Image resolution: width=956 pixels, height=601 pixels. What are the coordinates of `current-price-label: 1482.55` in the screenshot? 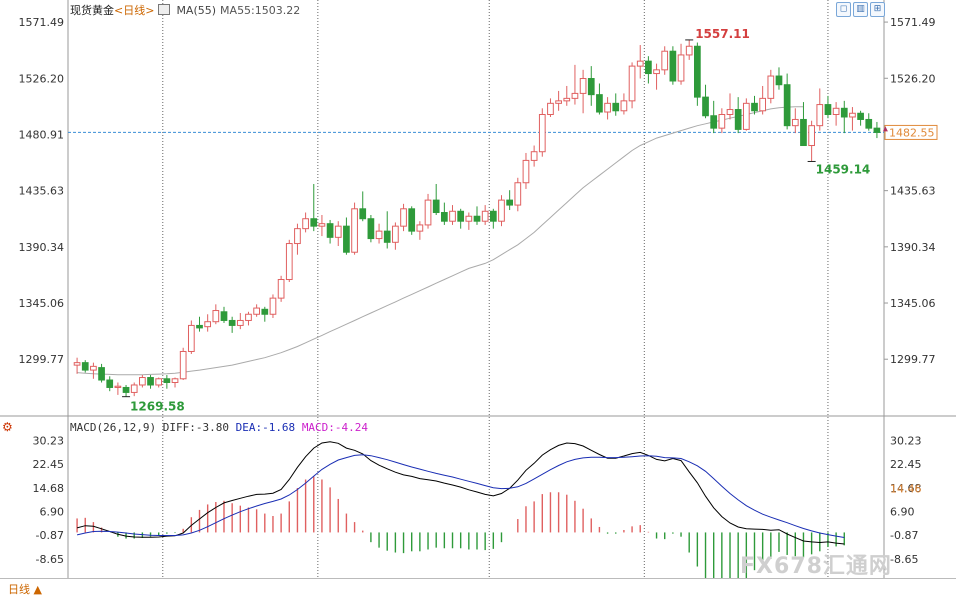 It's located at (912, 132).